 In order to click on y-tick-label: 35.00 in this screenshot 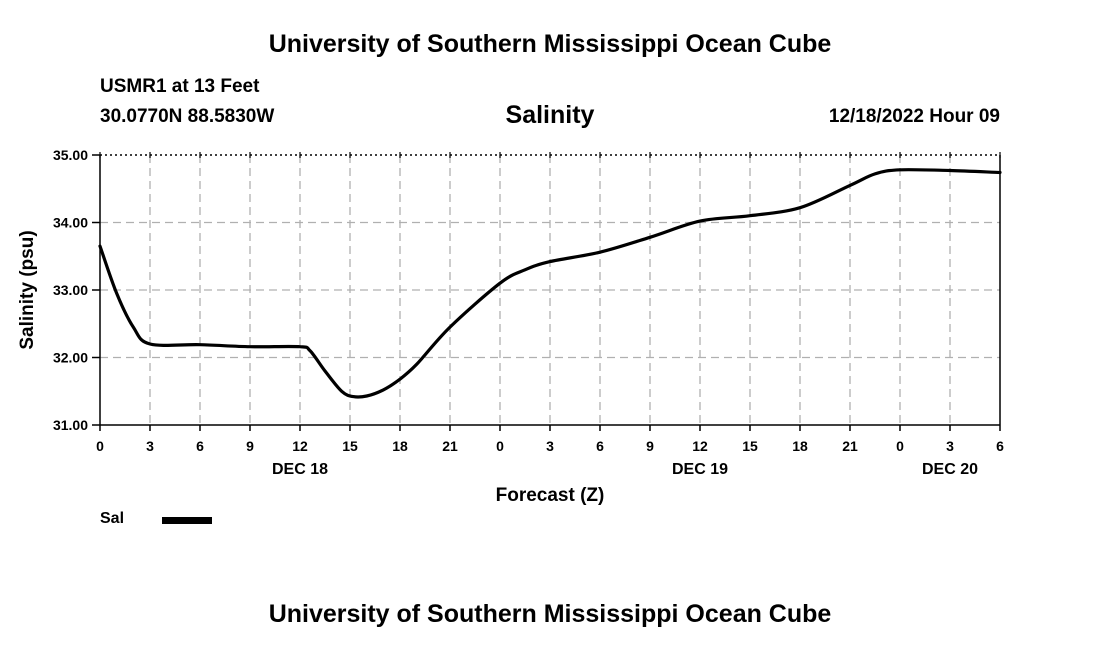, I will do `click(70, 155)`.